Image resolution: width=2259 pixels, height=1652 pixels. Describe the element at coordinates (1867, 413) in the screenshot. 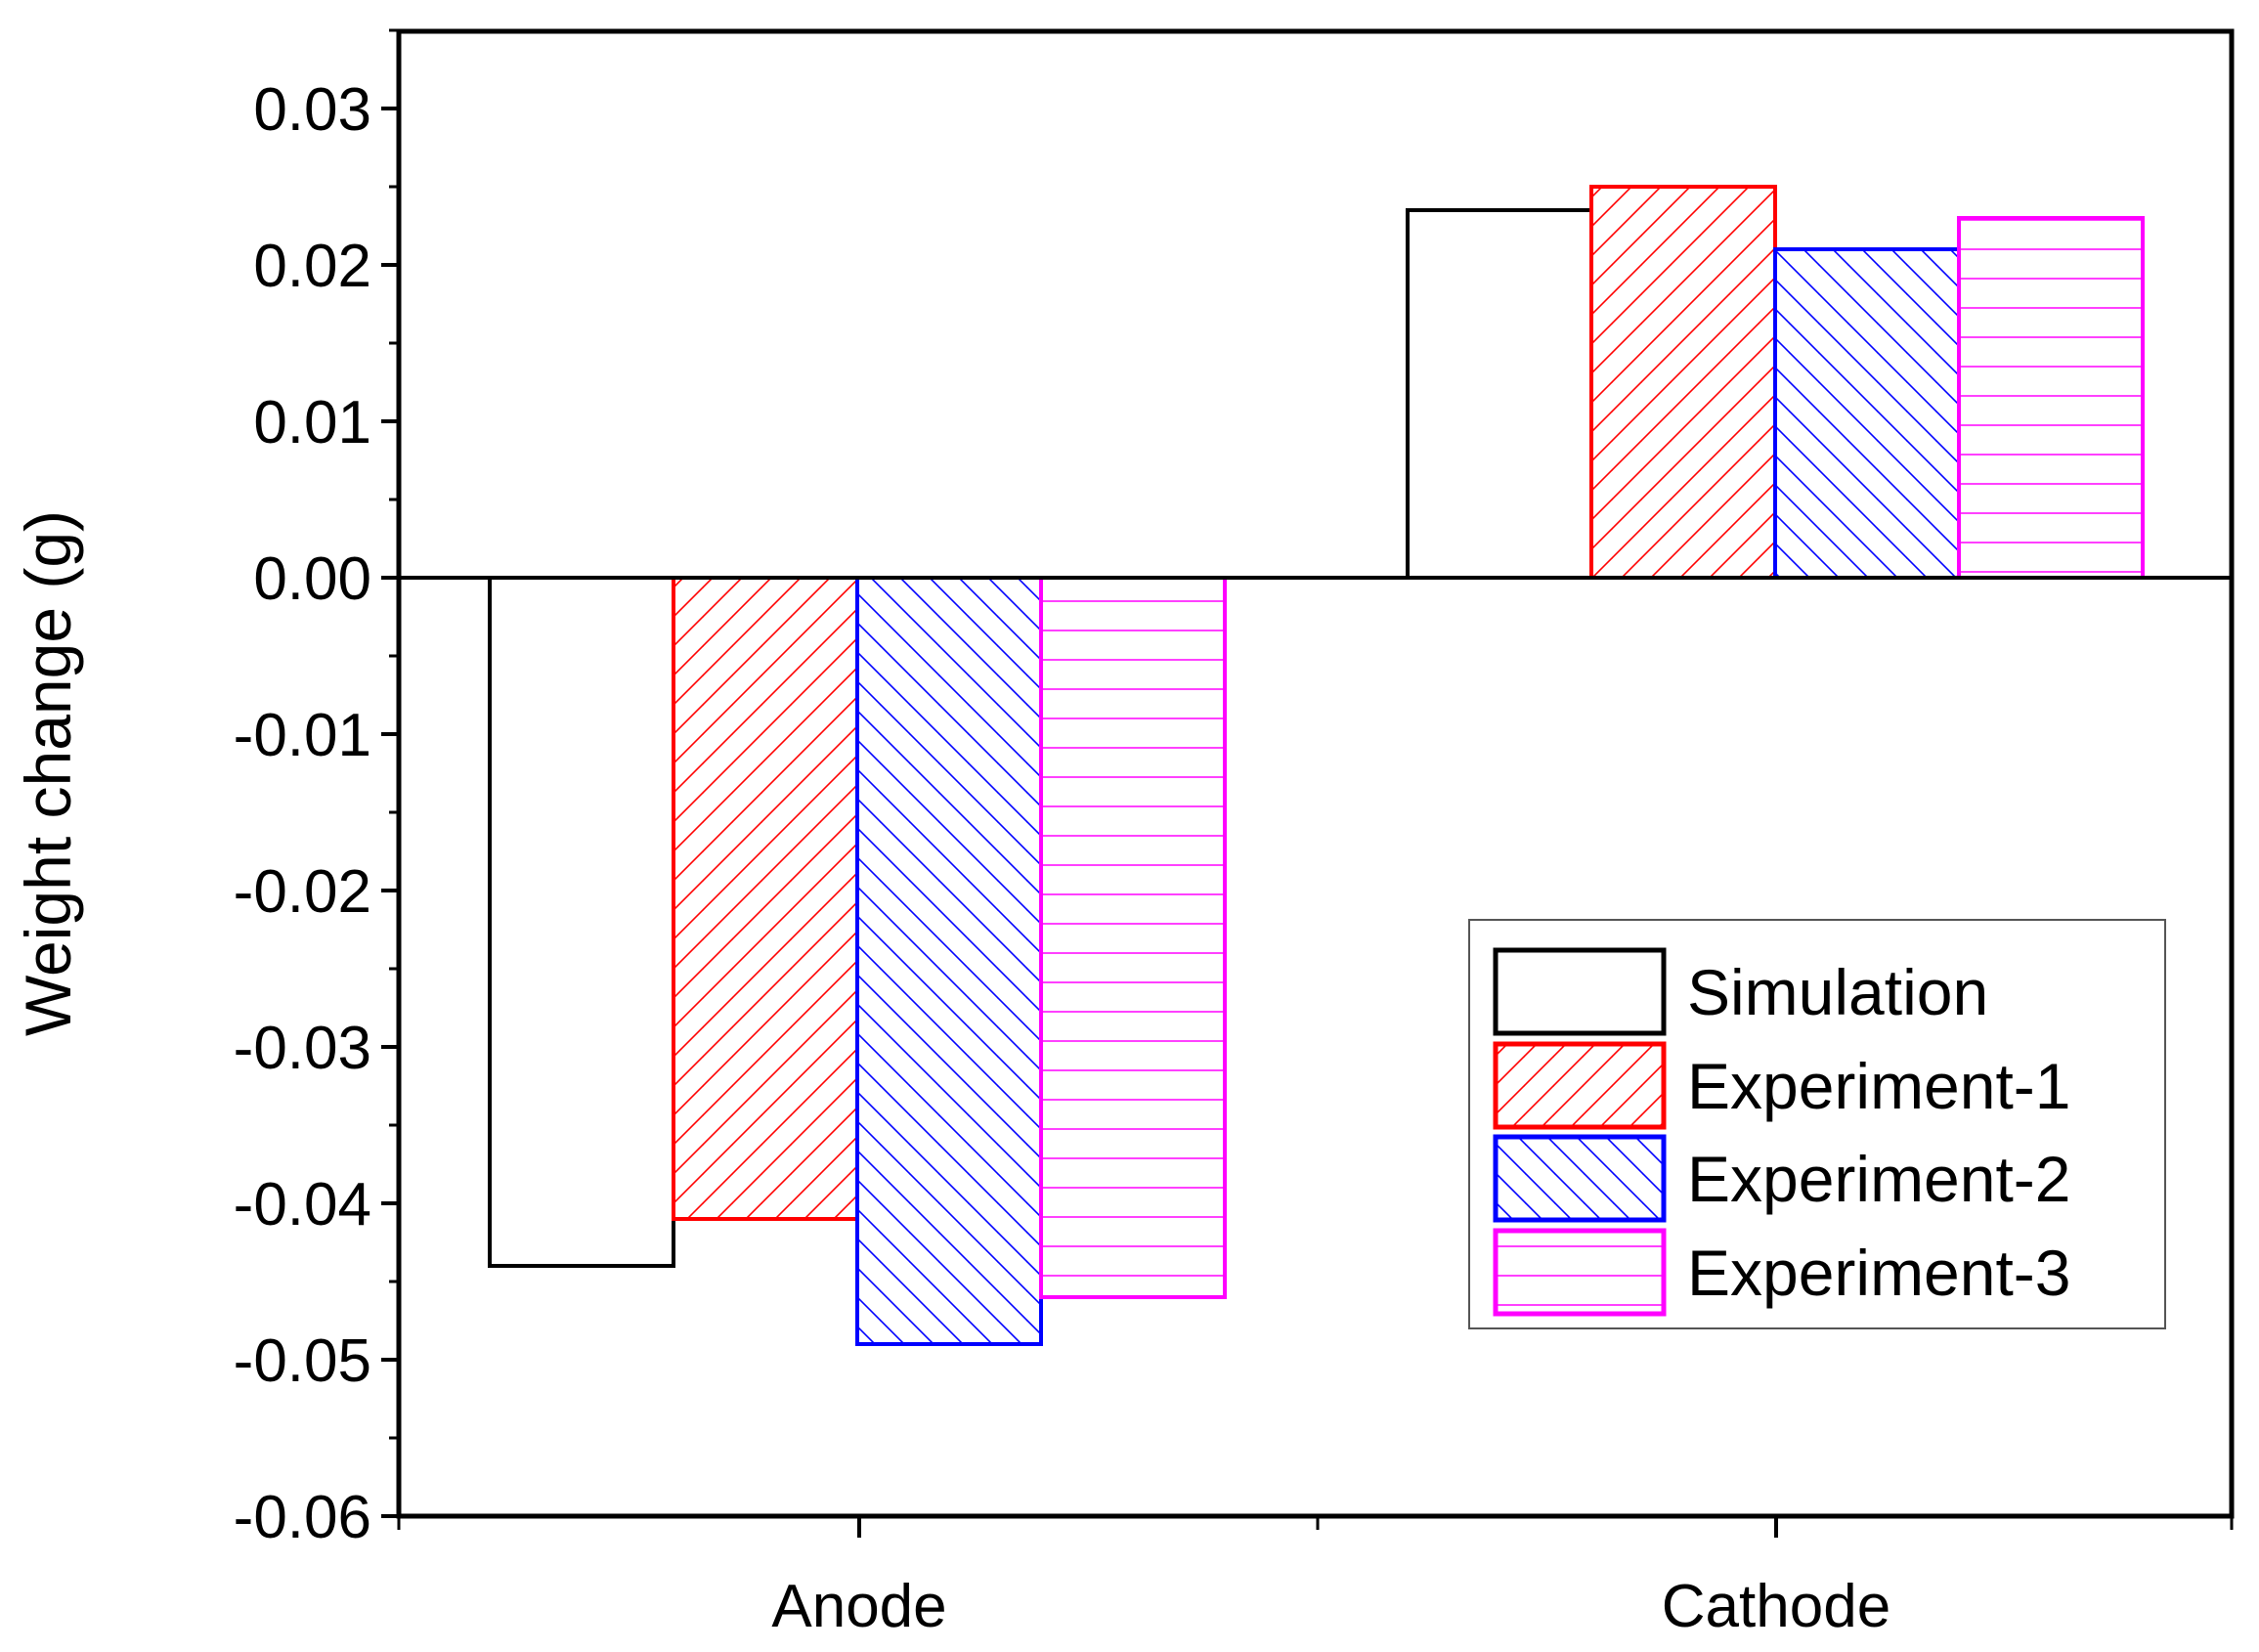

I see `bar-experiment-2-cathode` at that location.